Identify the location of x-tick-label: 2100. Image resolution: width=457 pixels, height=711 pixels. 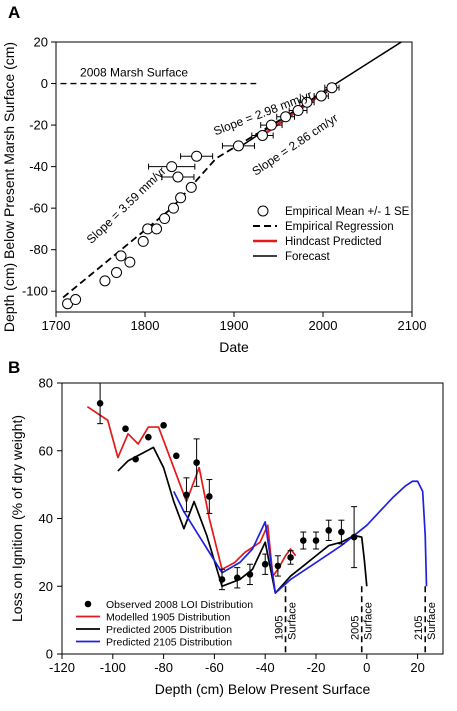
(412, 325).